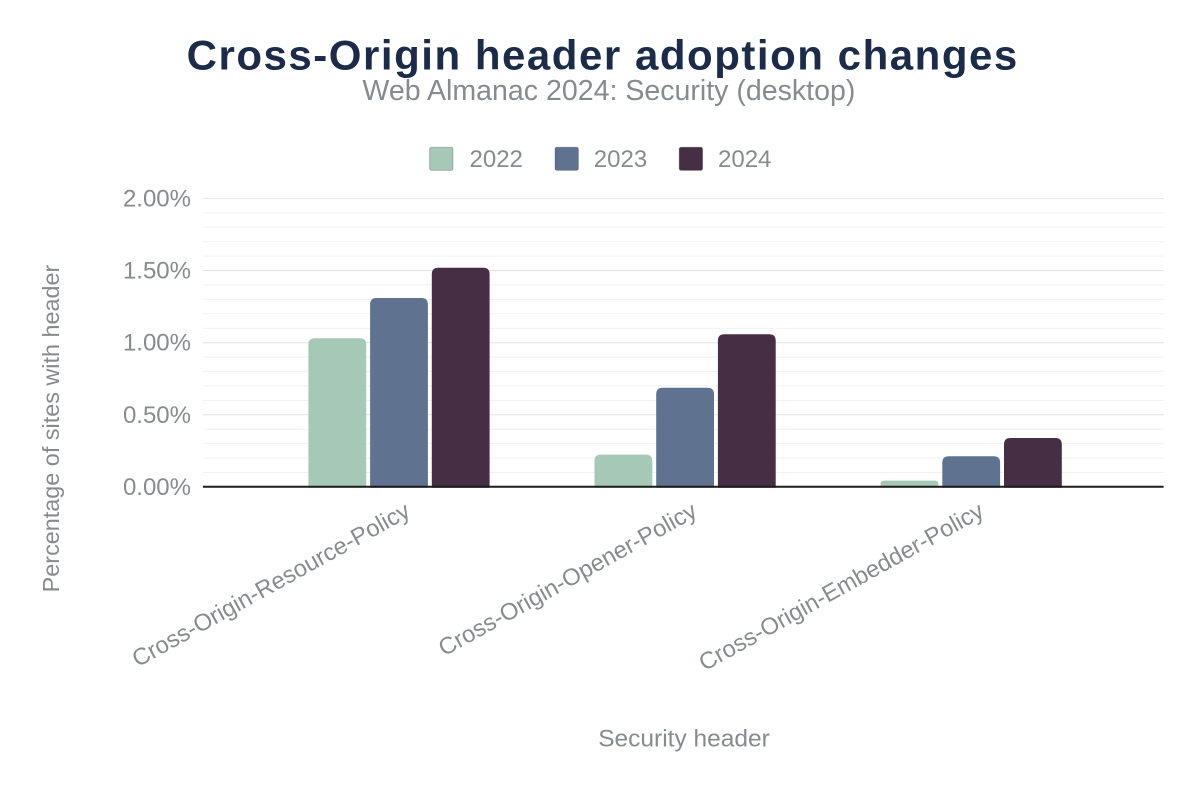 The height and width of the screenshot is (802, 1200). I want to click on svg-text:Cross-Origin header adoption c: Cross-Origin header adoption changes, so click(603, 55).